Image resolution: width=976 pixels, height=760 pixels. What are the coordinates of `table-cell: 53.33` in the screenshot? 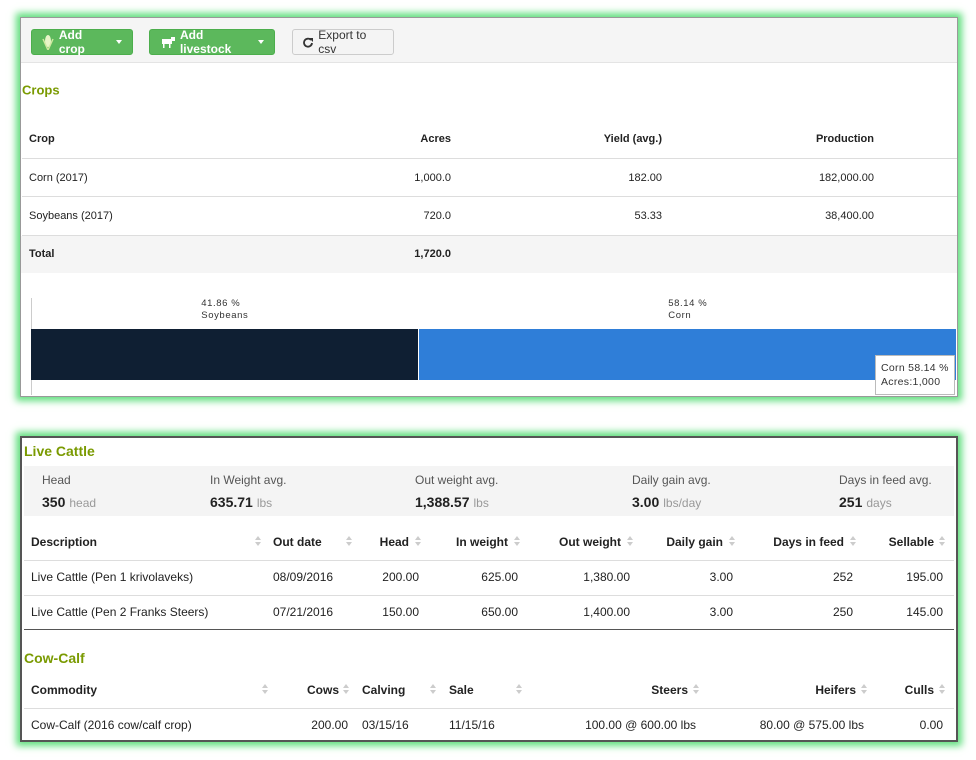 It's located at (648, 216).